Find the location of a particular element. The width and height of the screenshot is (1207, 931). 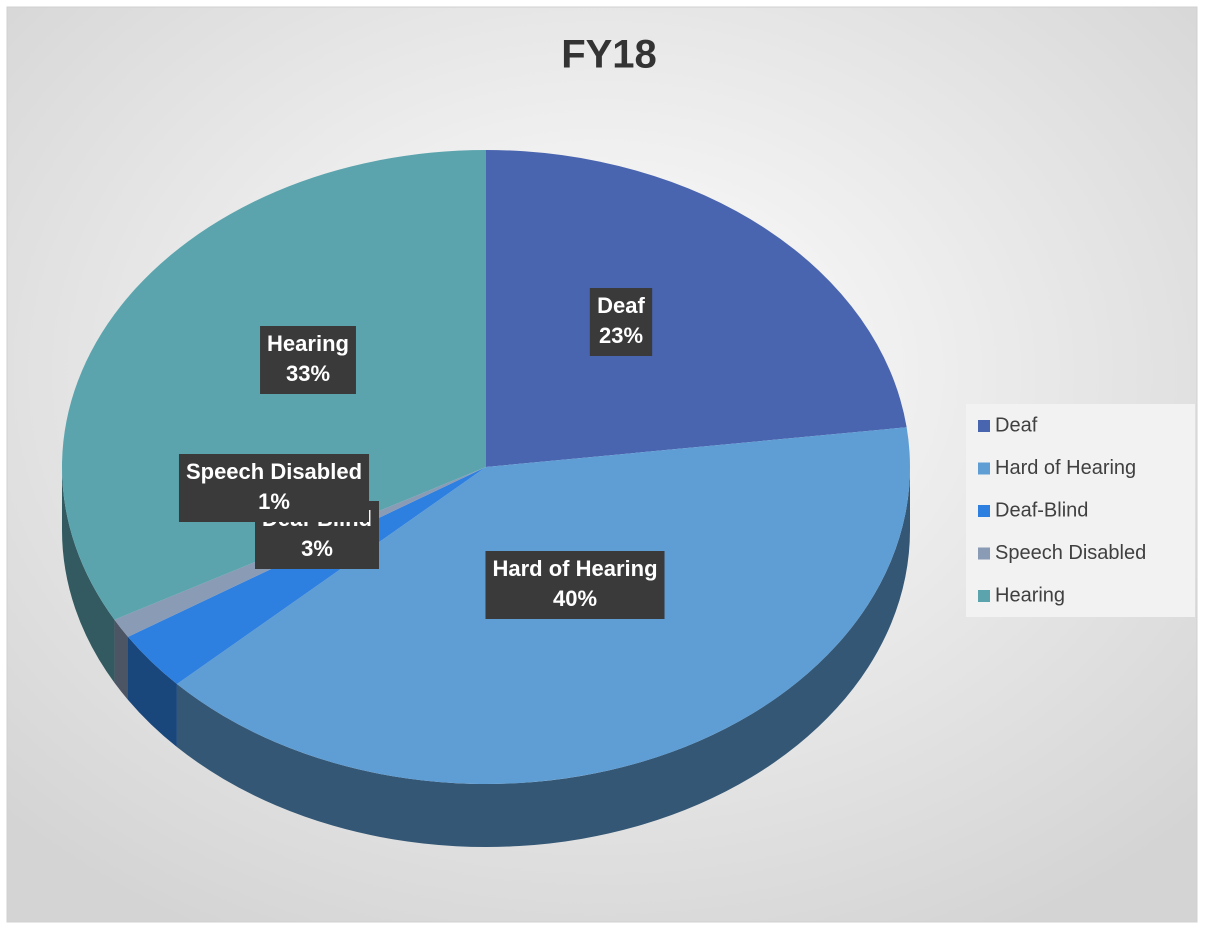

data-label-value: 3% is located at coordinates (317, 548).